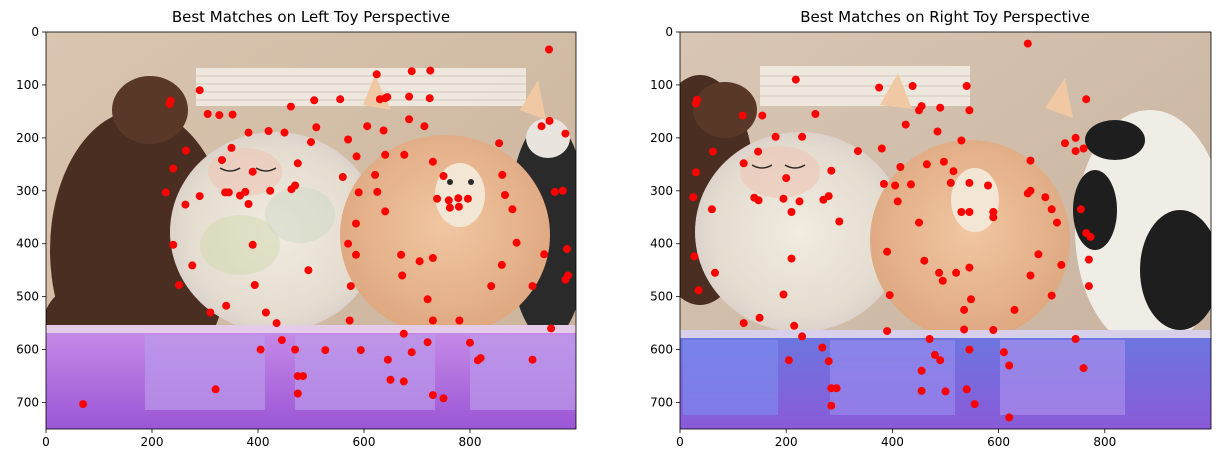  I want to click on left-x-tick-label: 200, so click(152, 442).